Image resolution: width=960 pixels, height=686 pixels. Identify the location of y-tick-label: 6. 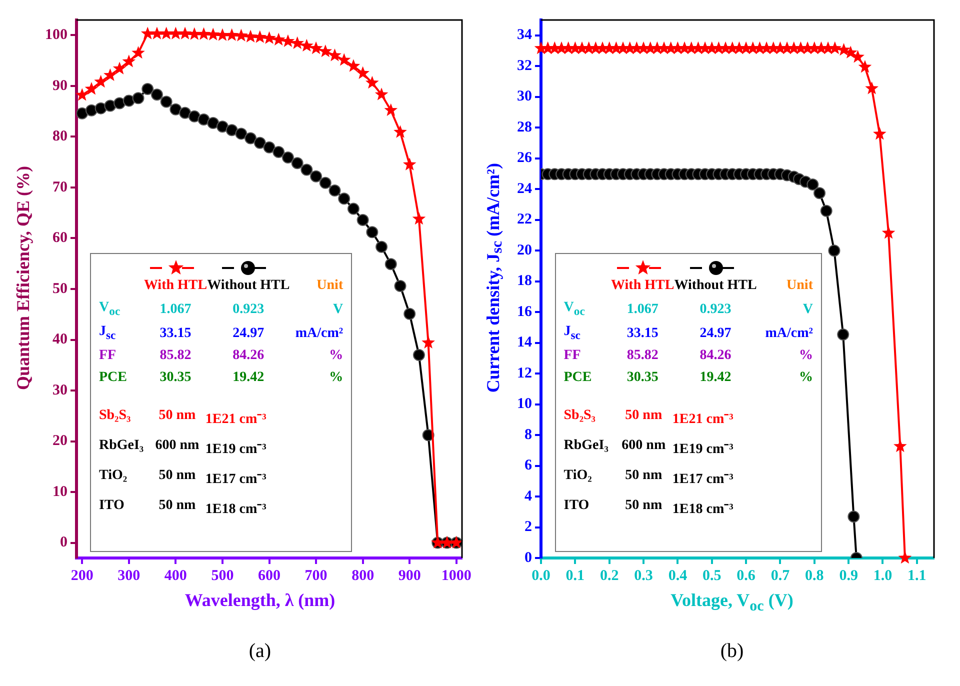
(528, 466).